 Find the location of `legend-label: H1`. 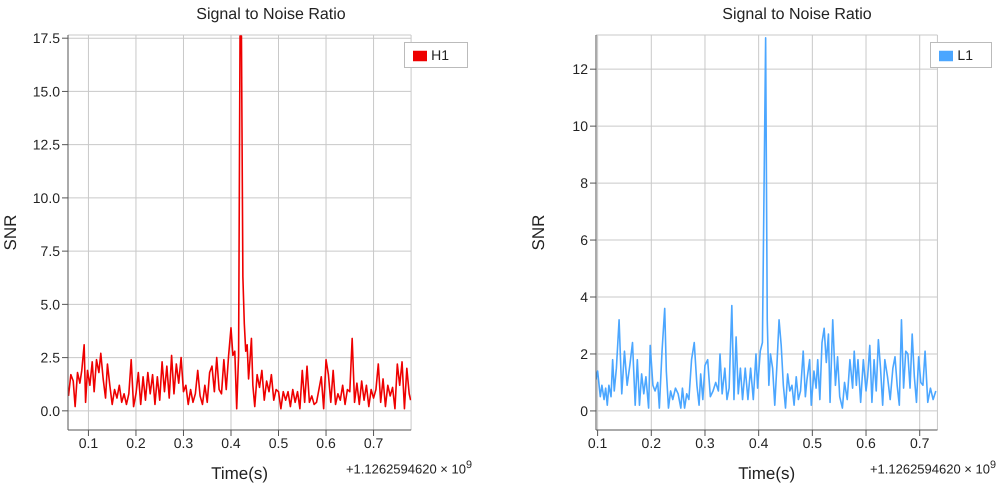

legend-label: H1 is located at coordinates (440, 55).